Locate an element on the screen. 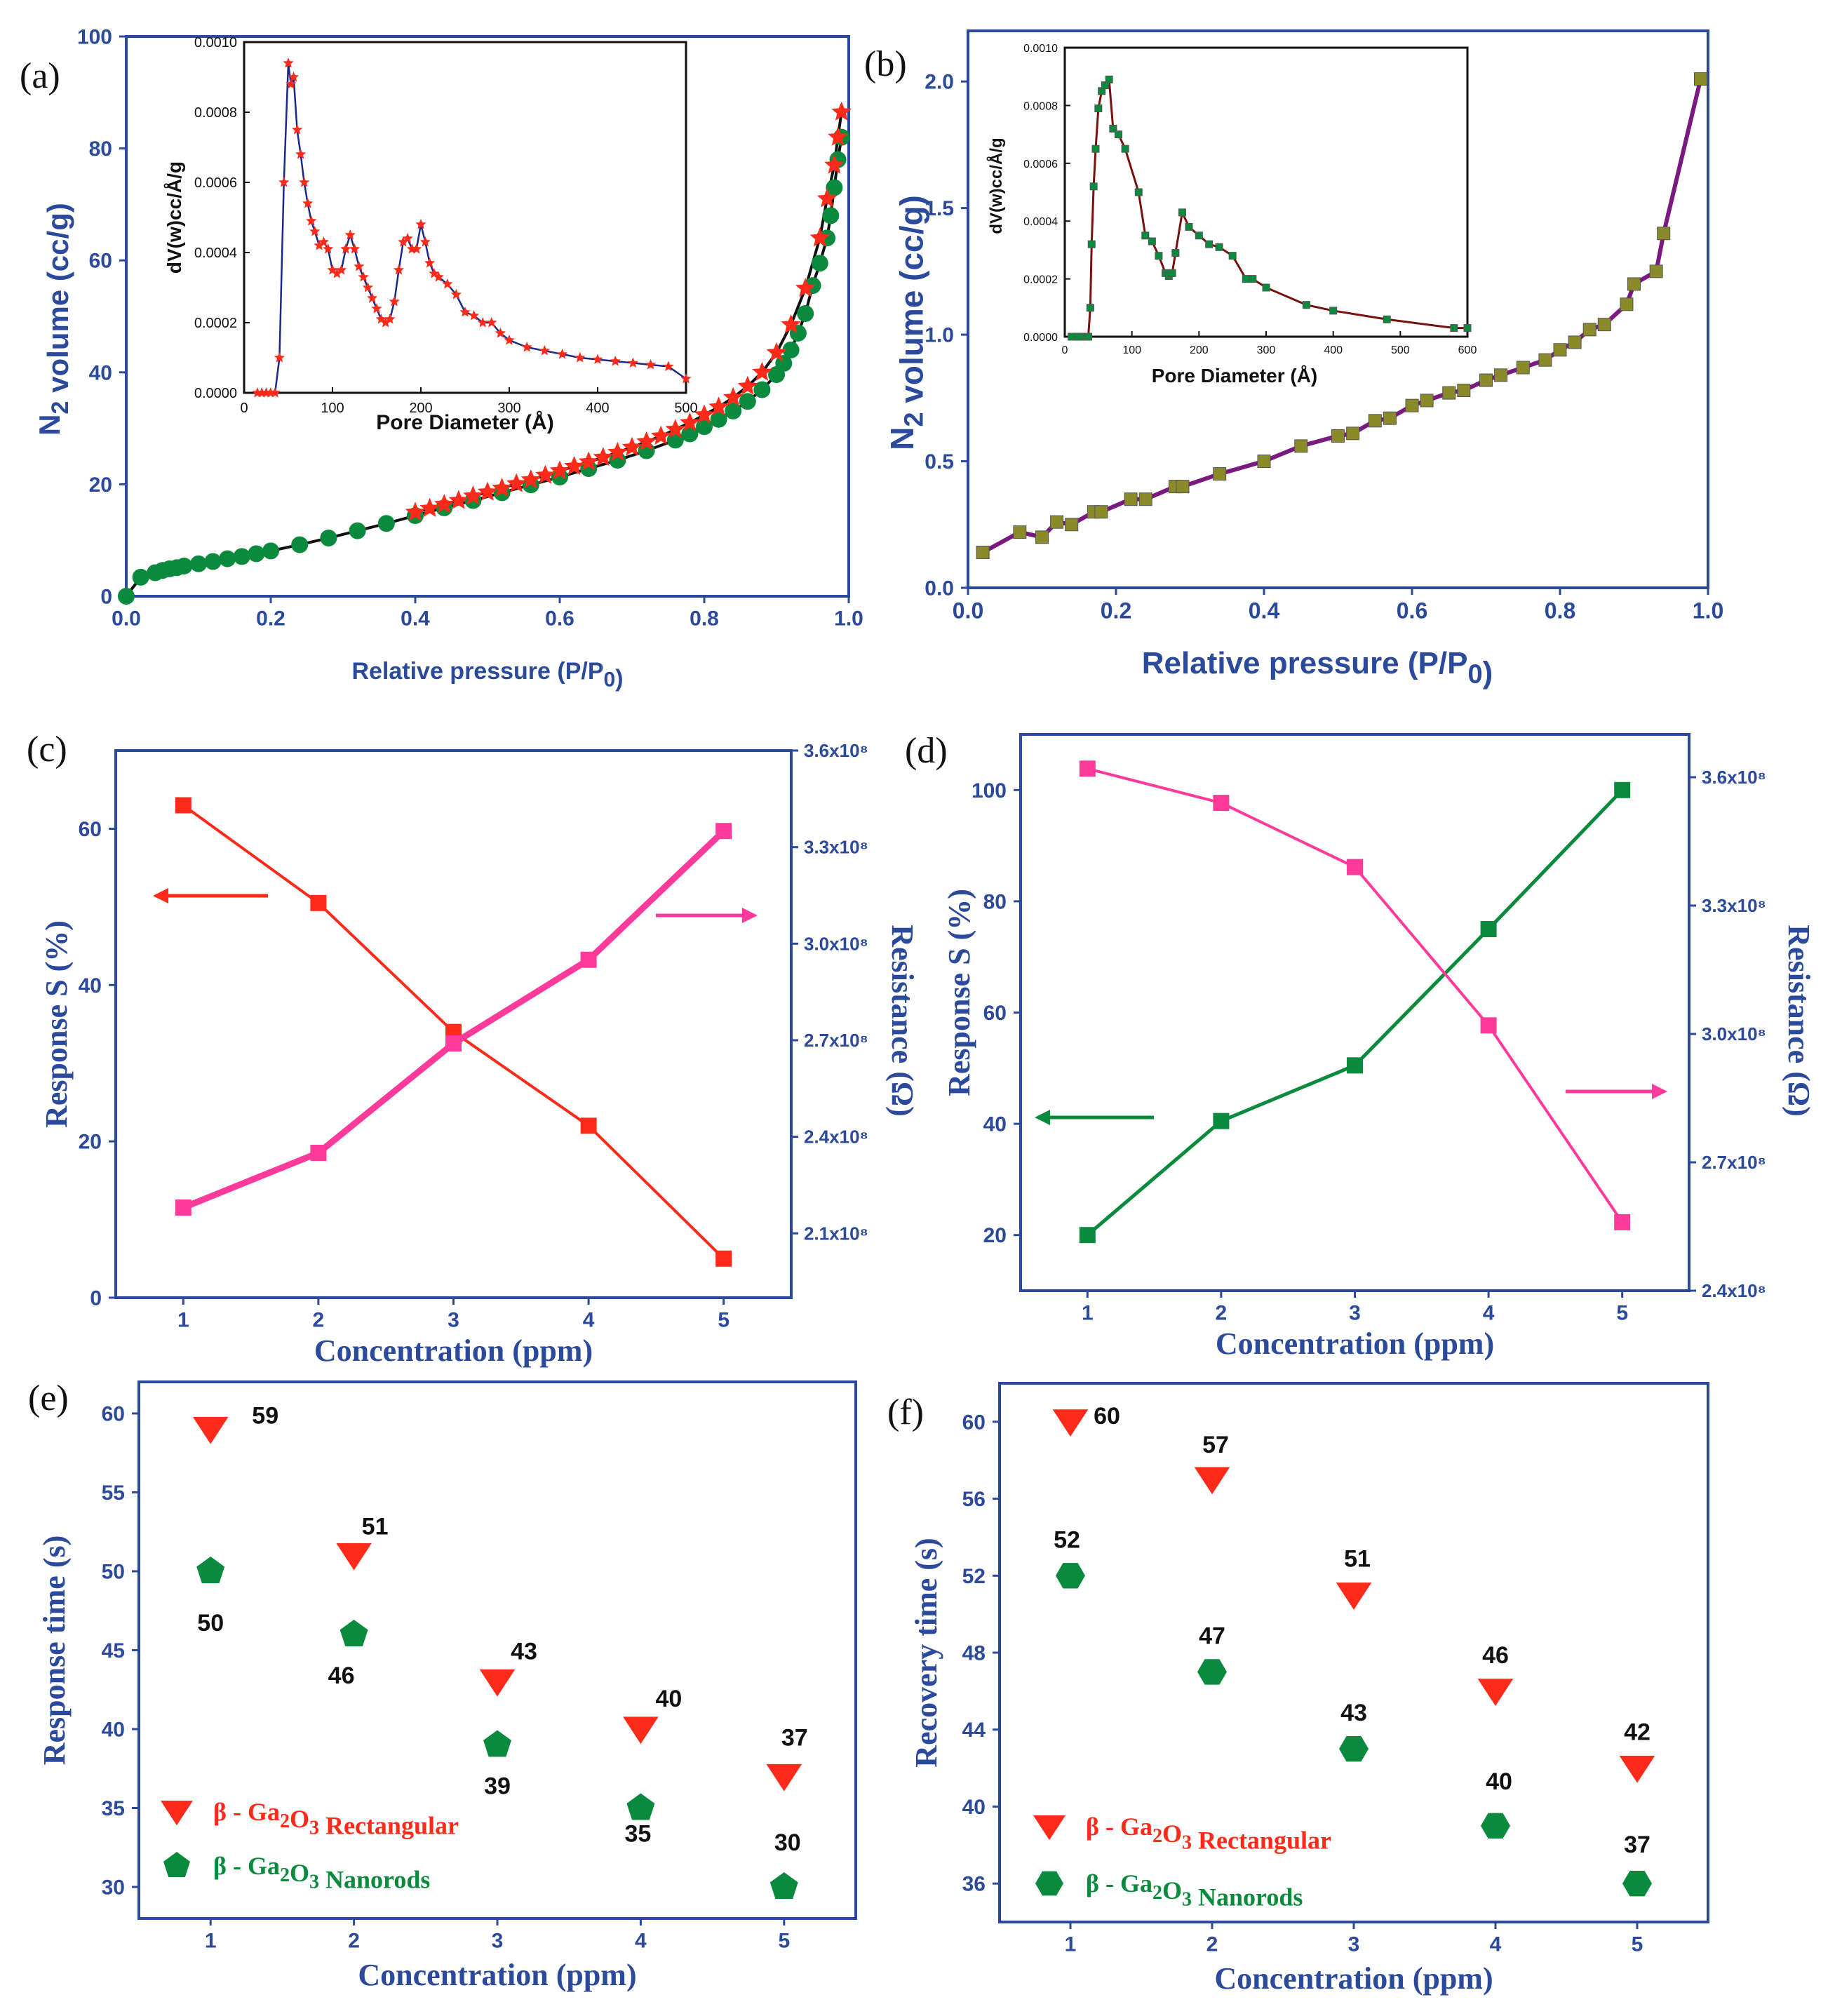  x-tick-label: 5 is located at coordinates (724, 1321).